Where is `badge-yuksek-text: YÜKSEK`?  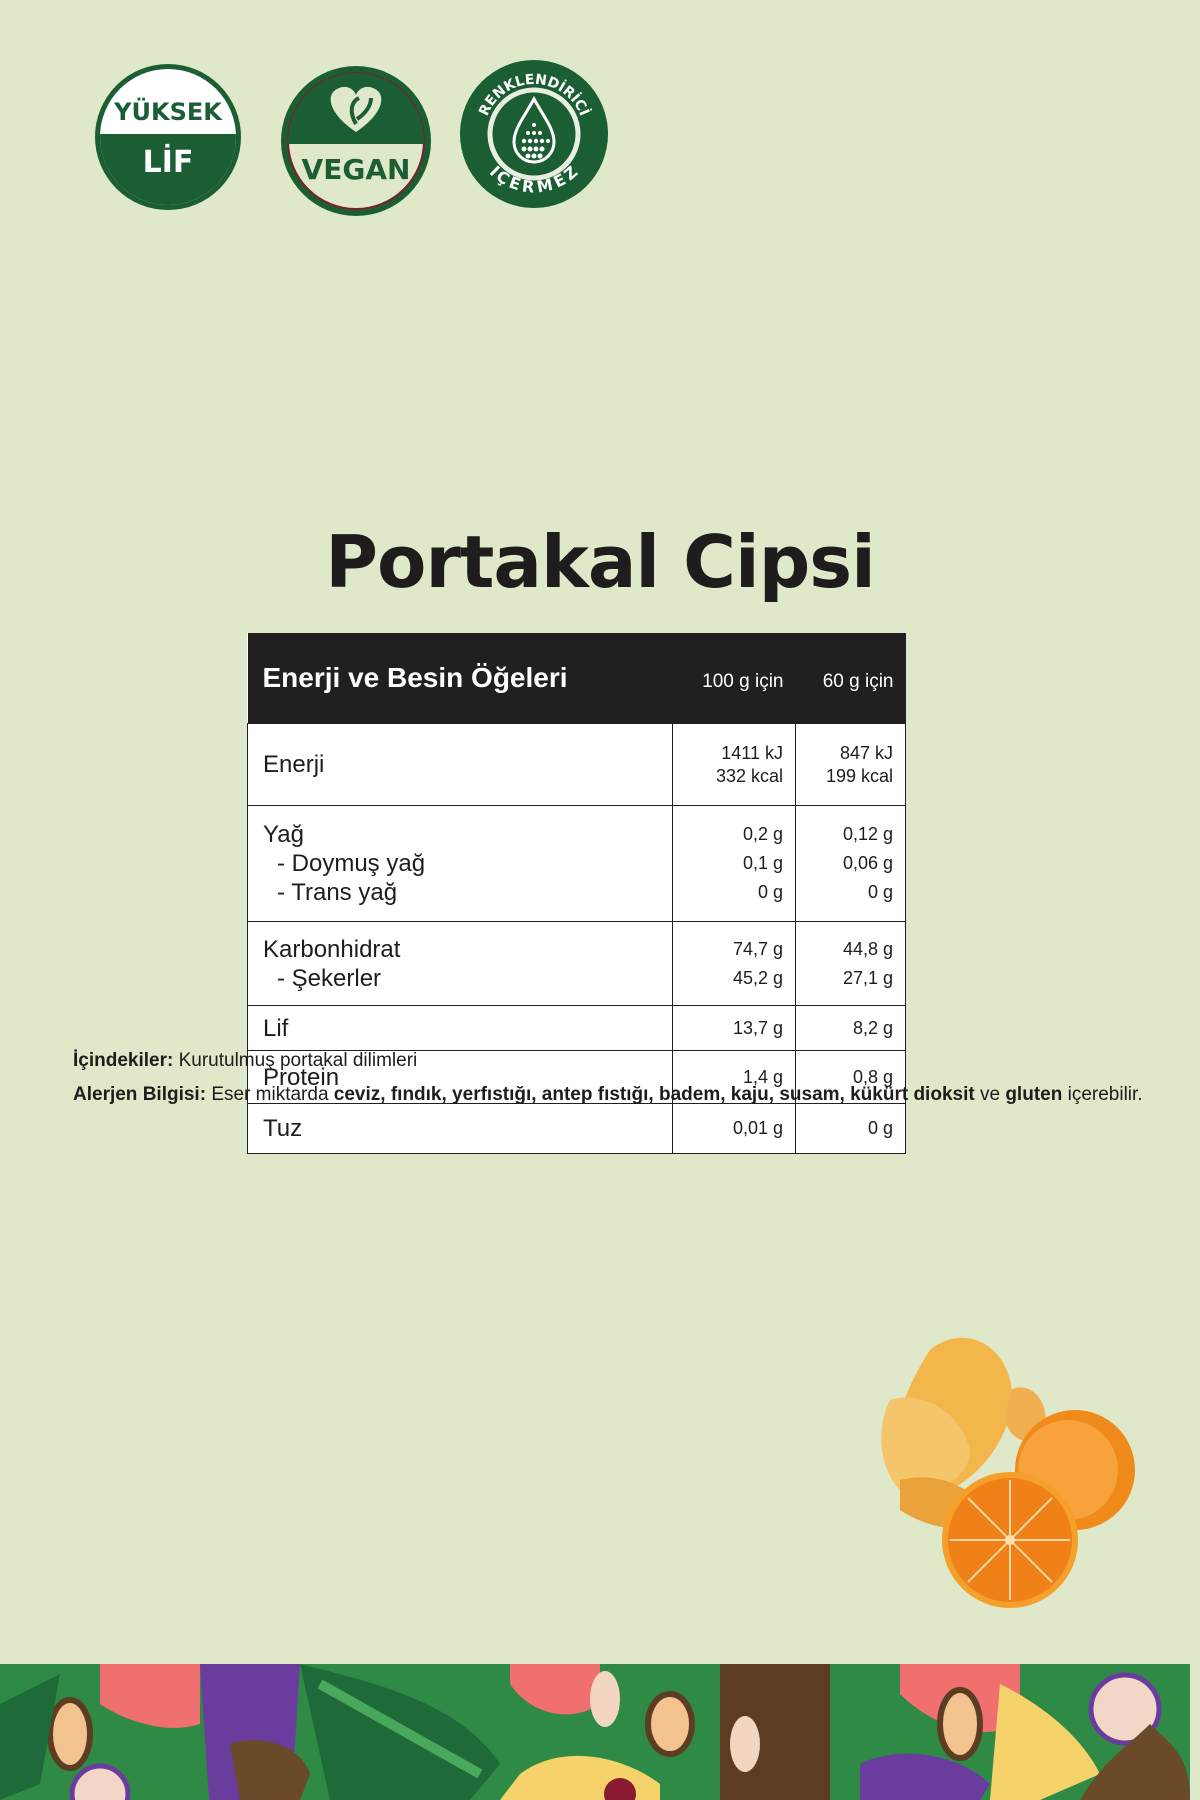
badge-yuksek-text: YÜKSEK is located at coordinates (168, 111).